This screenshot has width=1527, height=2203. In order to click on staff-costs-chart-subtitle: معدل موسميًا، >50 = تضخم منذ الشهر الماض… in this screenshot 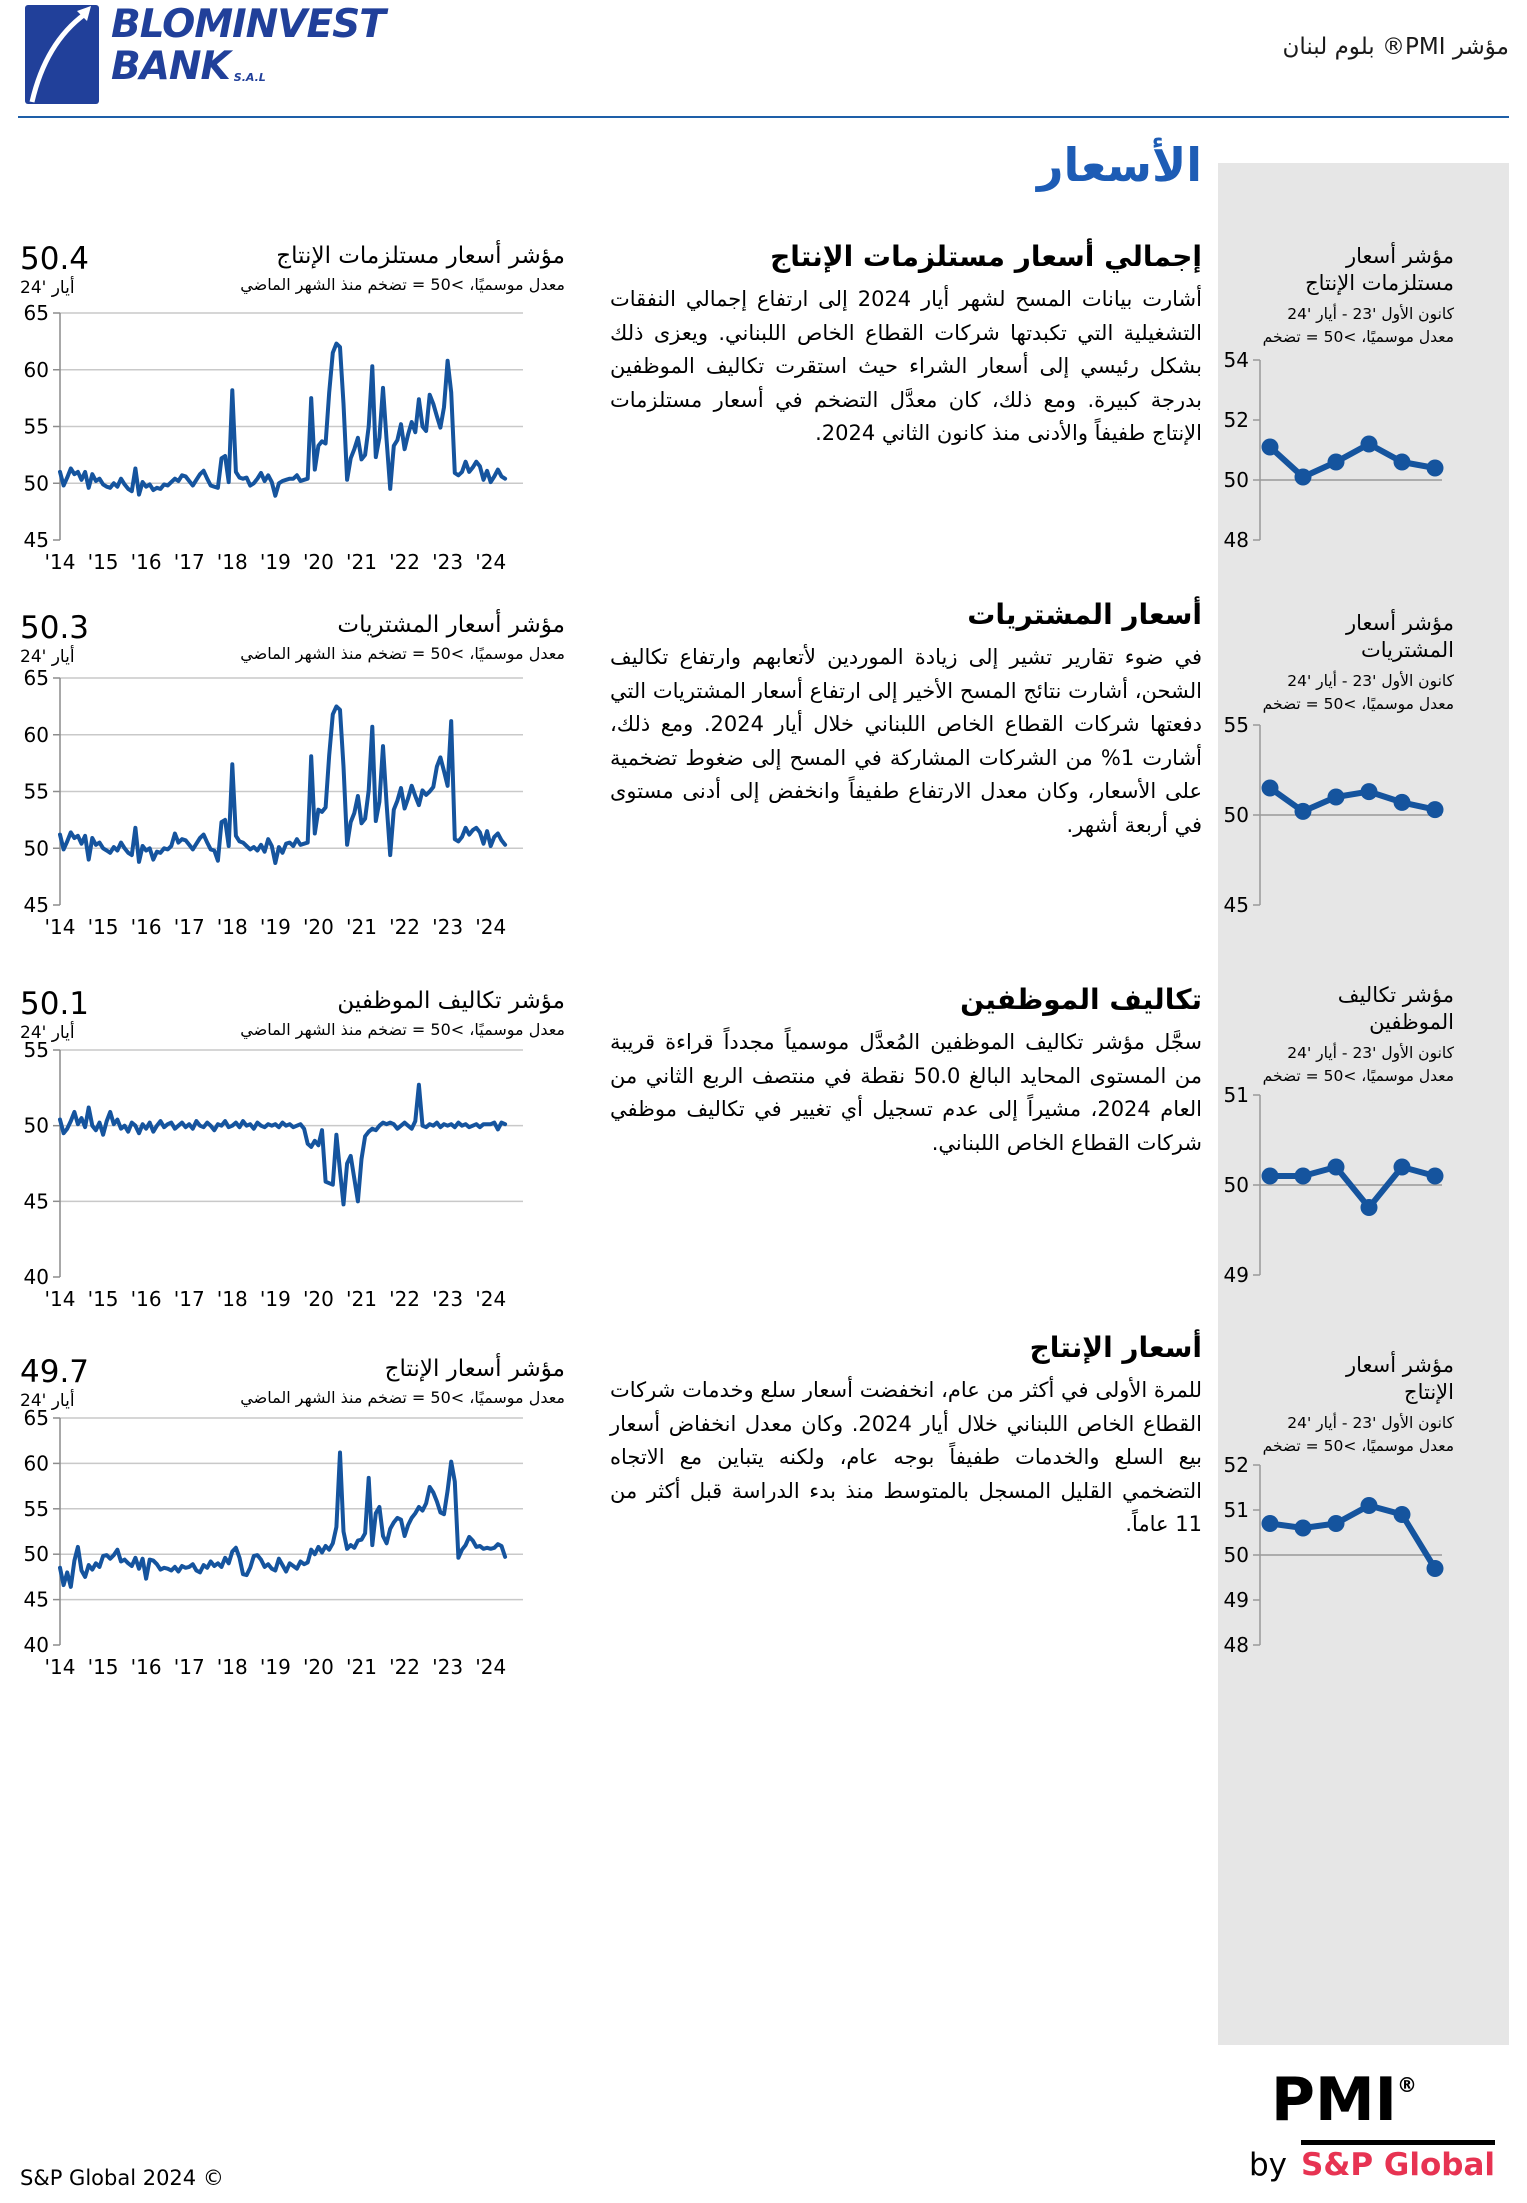, I will do `click(402, 1029)`.